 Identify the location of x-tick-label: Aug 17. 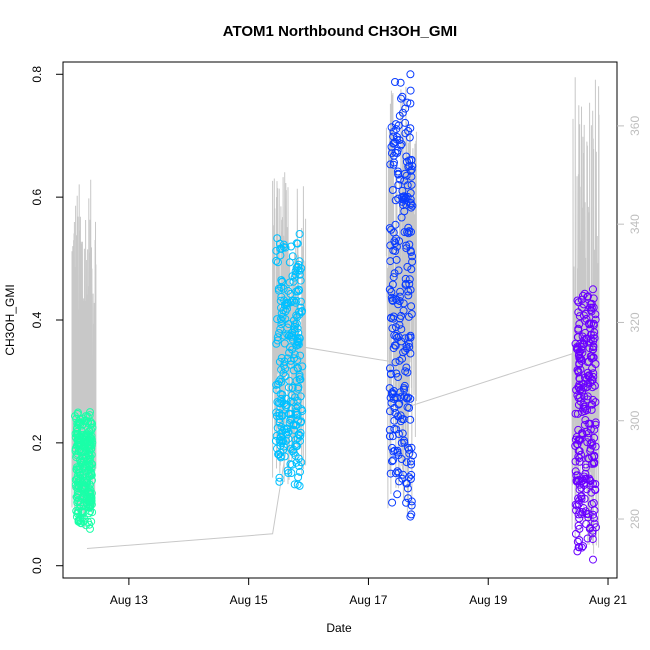
(368, 600).